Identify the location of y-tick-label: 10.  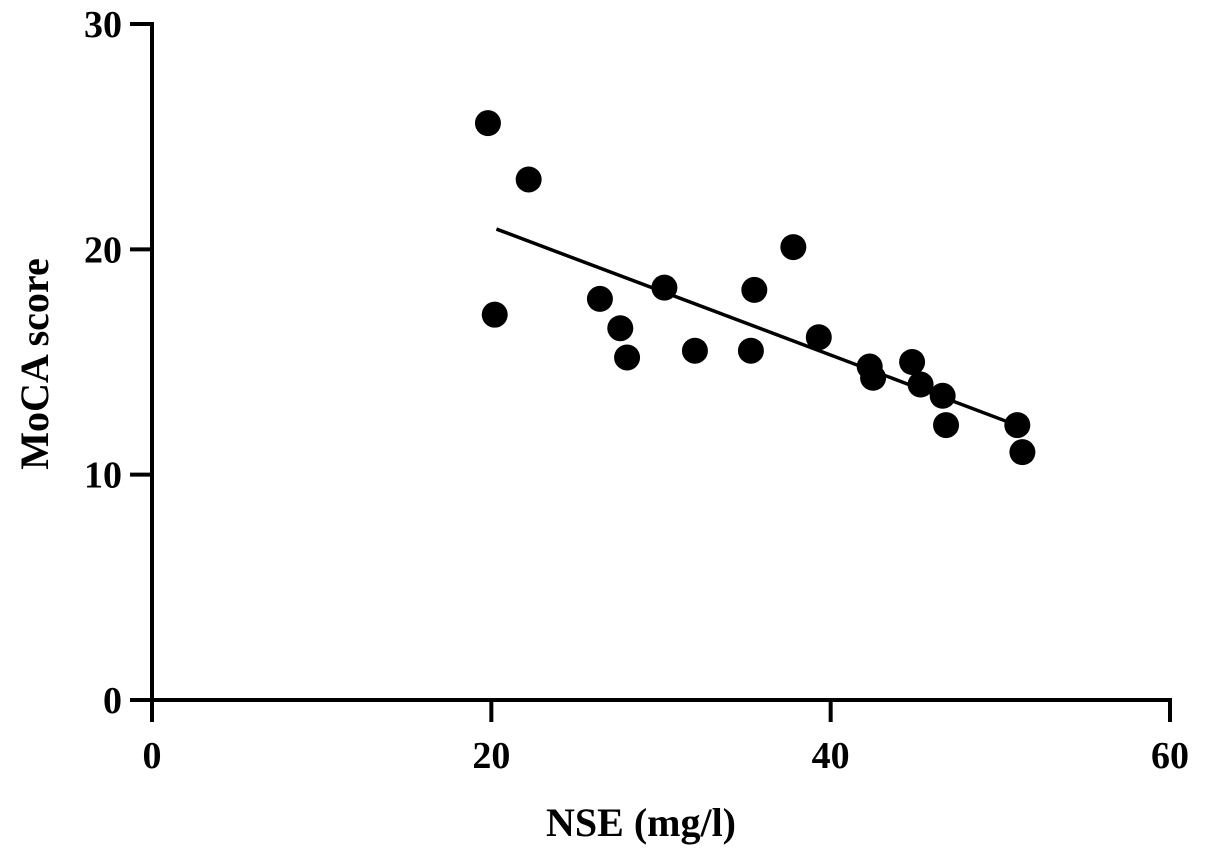
(103, 476).